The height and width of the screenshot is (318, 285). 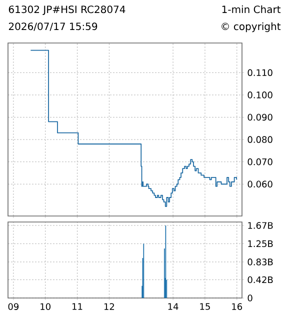 I want to click on y-tick-label: 0.83B, so click(x=260, y=262).